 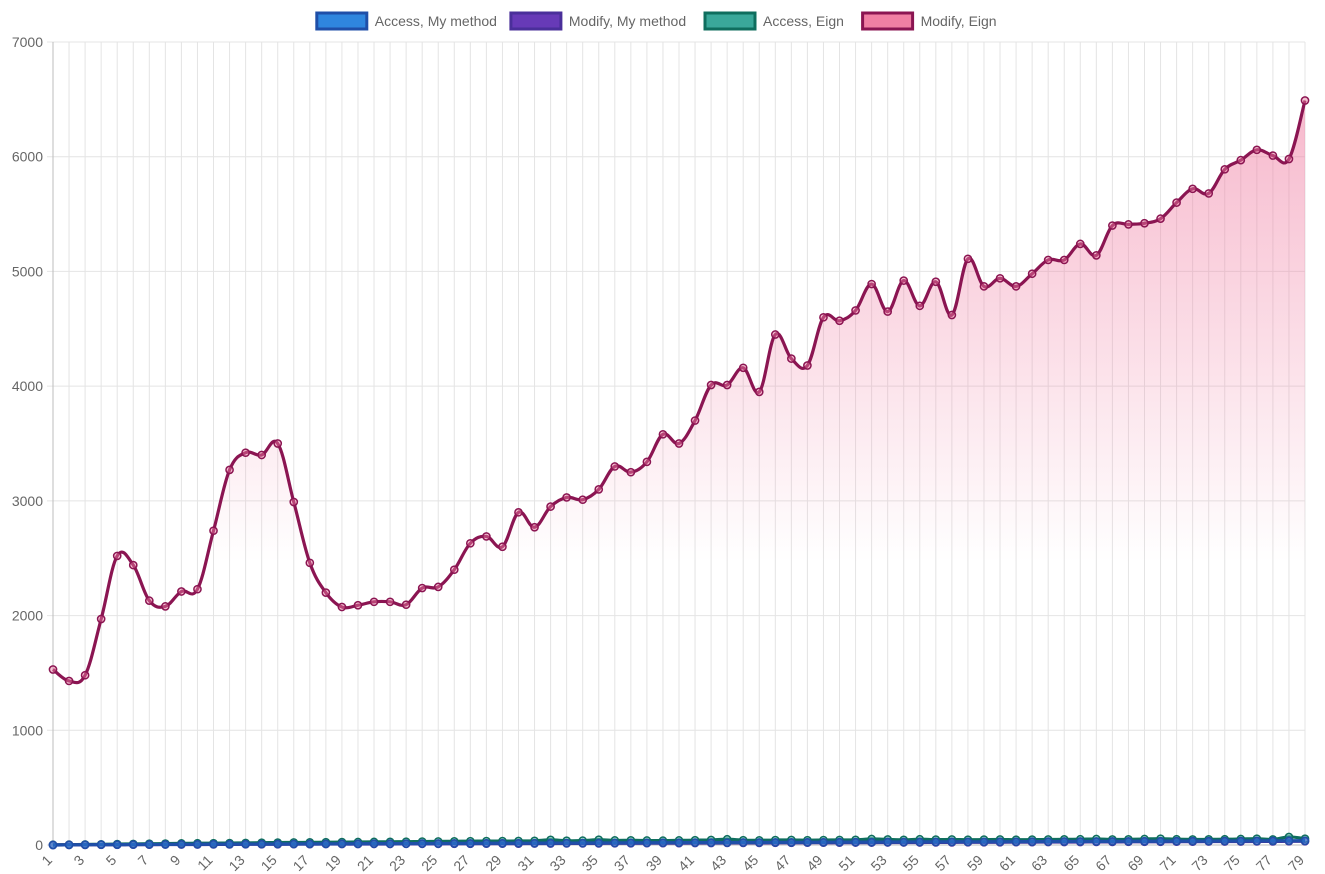 I want to click on x-tick-label: 5, so click(x=110, y=860).